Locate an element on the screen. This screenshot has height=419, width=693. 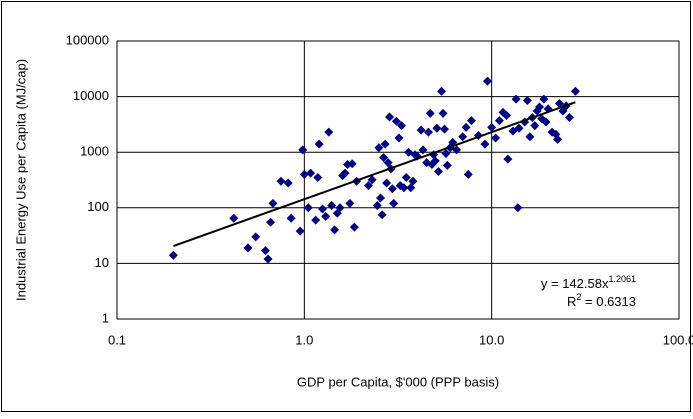
r-squared: R2 = 0.6313 is located at coordinates (601, 300).